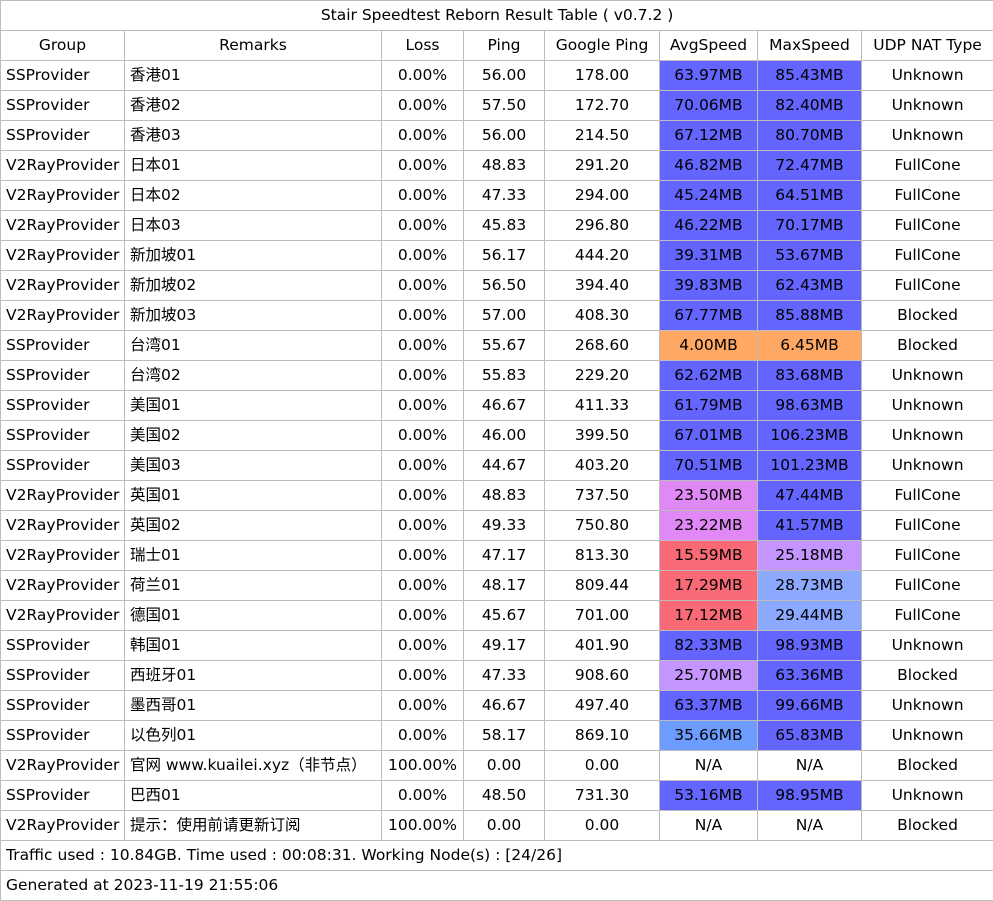  I want to click on udp-nat-type-cell: Blocked, so click(927, 676).